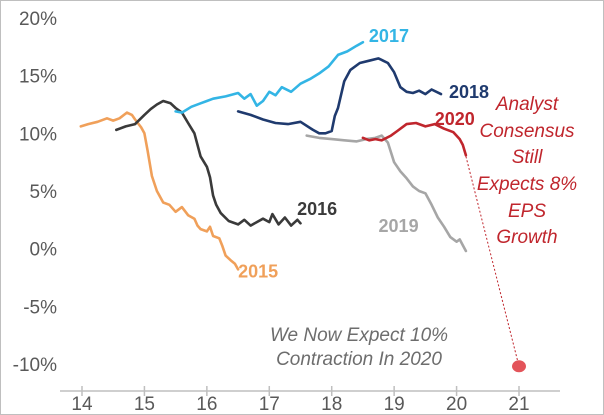 The height and width of the screenshot is (415, 604). What do you see at coordinates (455, 119) in the screenshot?
I see `series-label-2020: 2020` at bounding box center [455, 119].